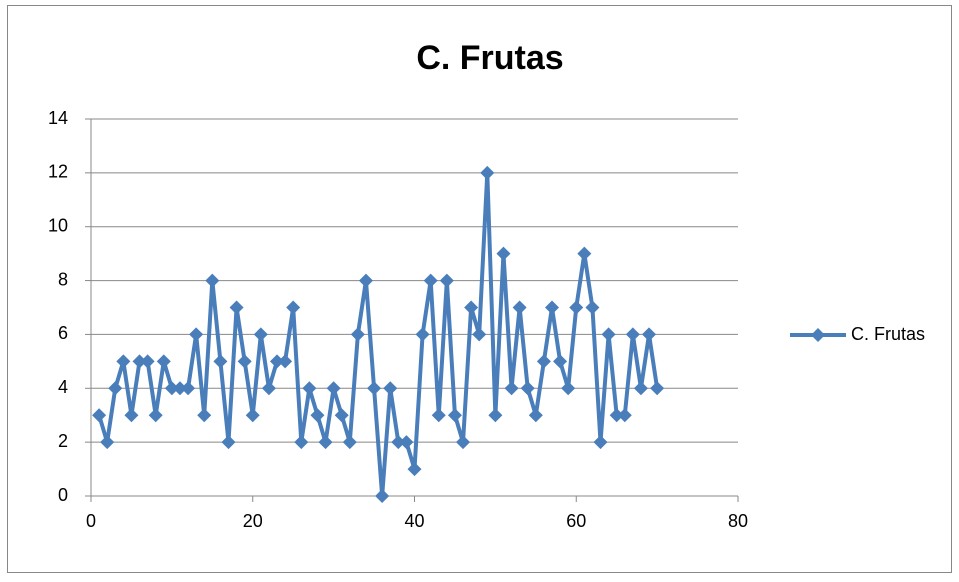 This screenshot has width=959, height=582. What do you see at coordinates (91, 521) in the screenshot?
I see `x-tick-label: 0` at bounding box center [91, 521].